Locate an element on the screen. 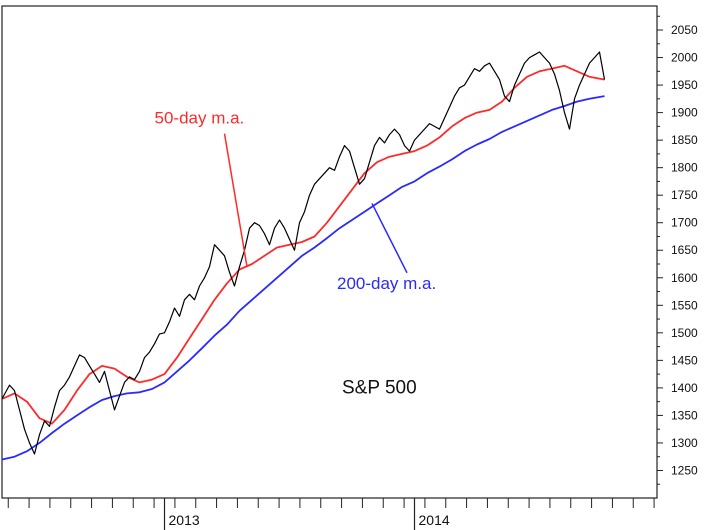 The width and height of the screenshot is (720, 530). y-tick-label: 1350 is located at coordinates (684, 415).